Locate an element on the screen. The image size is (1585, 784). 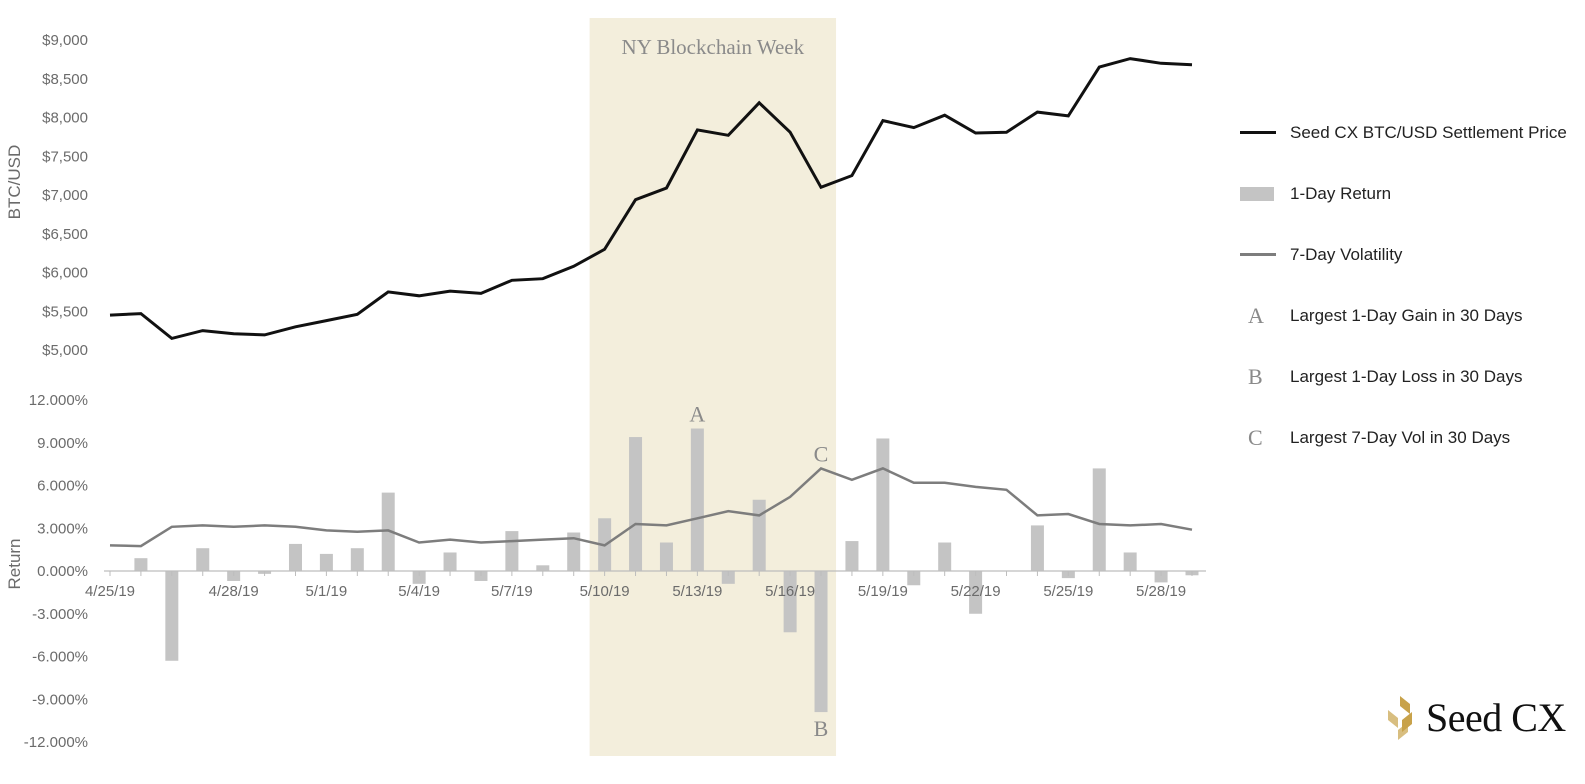
legend-item-volatility: 7-Day Volatility is located at coordinates (1321, 255).